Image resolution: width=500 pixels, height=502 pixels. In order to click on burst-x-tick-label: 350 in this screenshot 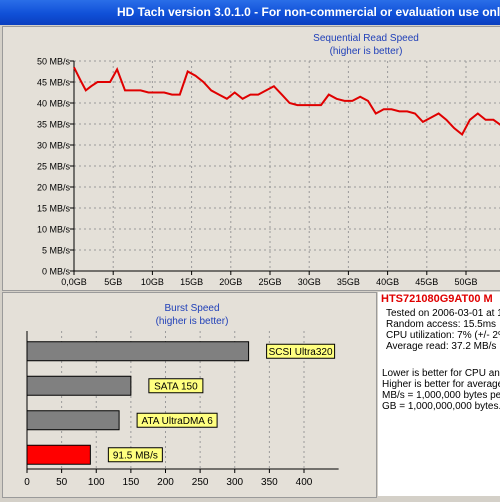, I will do `click(269, 482)`.